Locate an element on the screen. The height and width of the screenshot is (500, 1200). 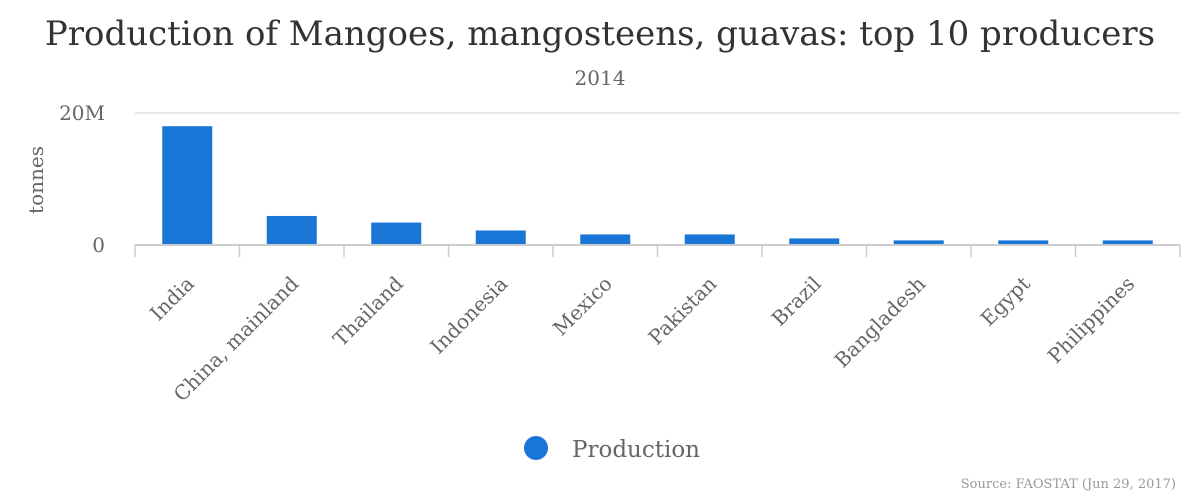
y-tick-label: 20M is located at coordinates (82, 113).